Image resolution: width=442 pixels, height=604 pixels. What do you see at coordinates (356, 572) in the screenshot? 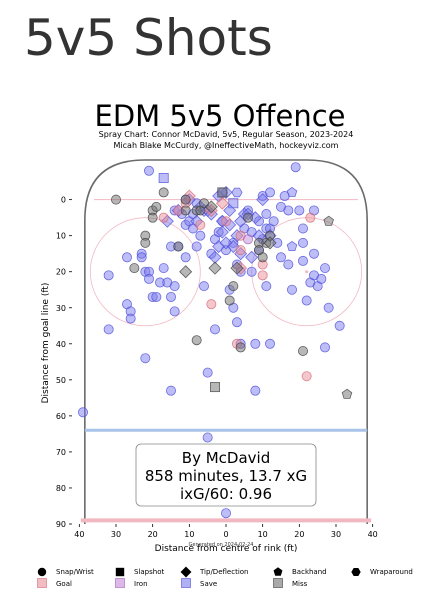
I see `legend-marker-hexagon` at bounding box center [356, 572].